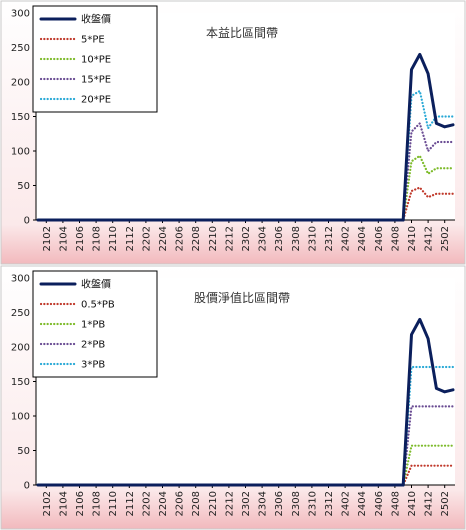  I want to click on legend-label-2: 1*PB, so click(93, 325).